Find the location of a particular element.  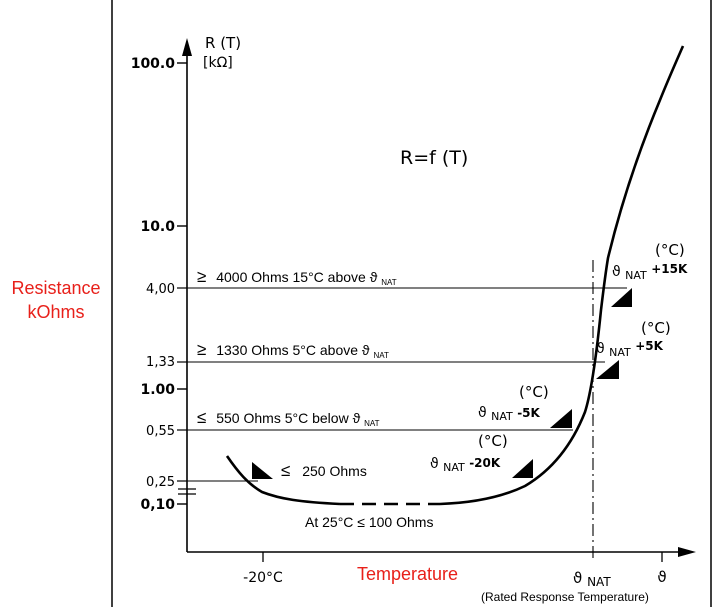

bottom-note: At 25°C ≤ 100 Ohms is located at coordinates (369, 522).